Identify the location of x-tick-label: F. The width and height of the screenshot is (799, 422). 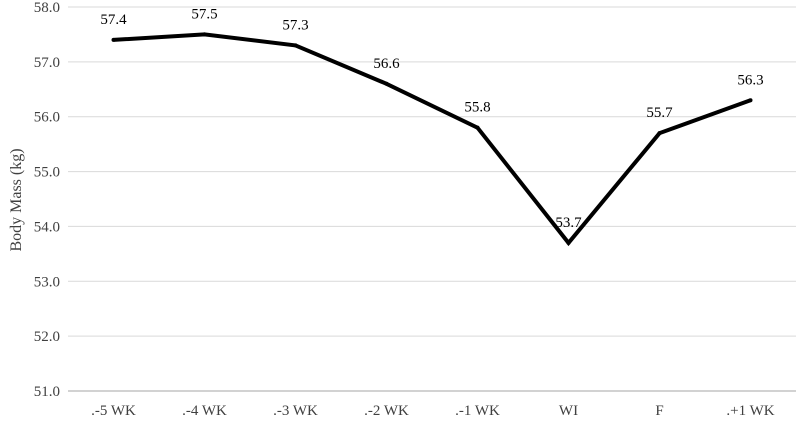
(659, 411).